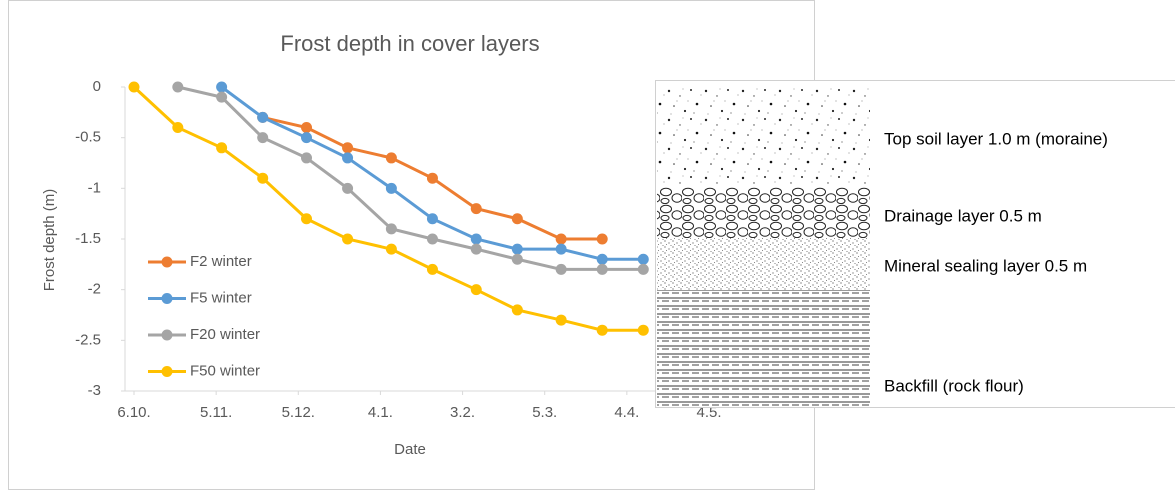 This screenshot has width=1175, height=495. I want to click on y-tick-label: -1, so click(94, 187).